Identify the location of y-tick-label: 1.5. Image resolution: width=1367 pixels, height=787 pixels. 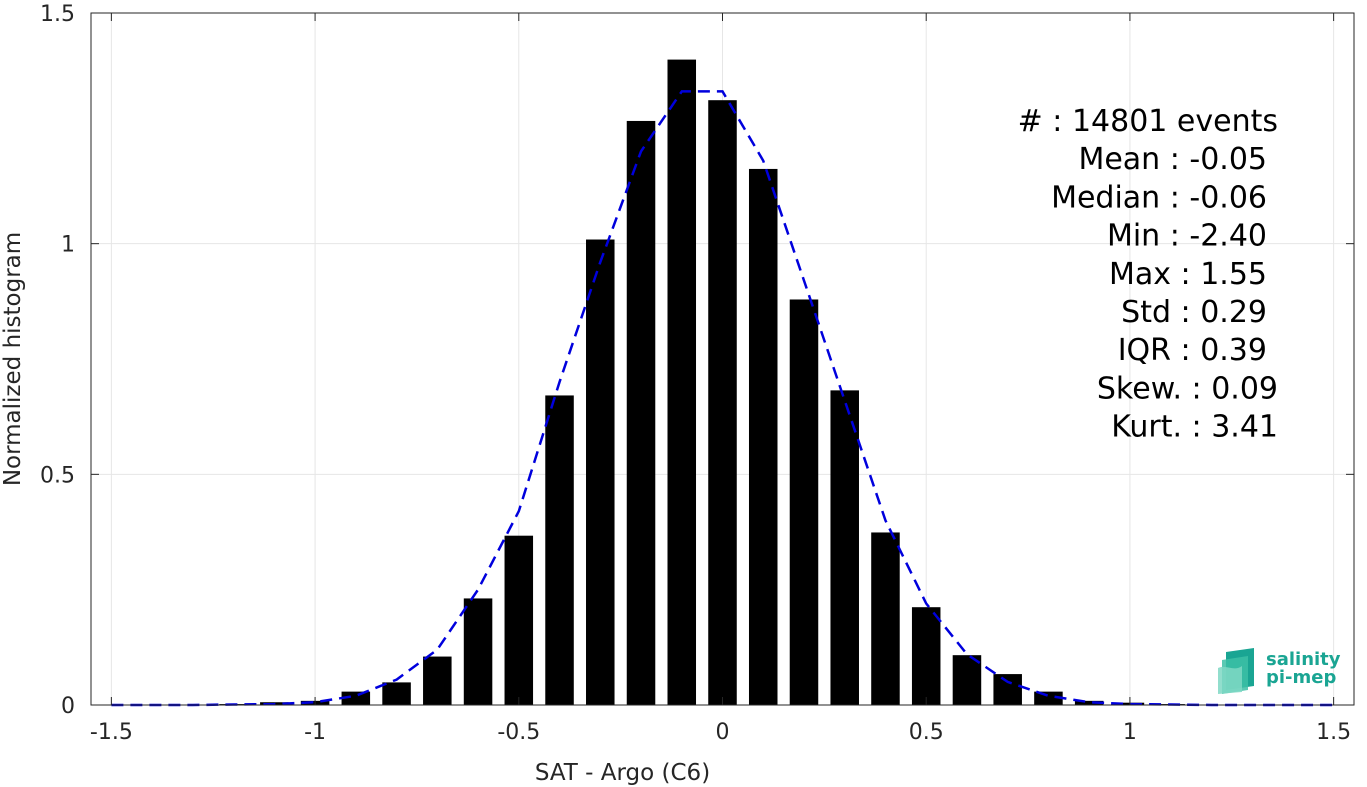
(57, 14).